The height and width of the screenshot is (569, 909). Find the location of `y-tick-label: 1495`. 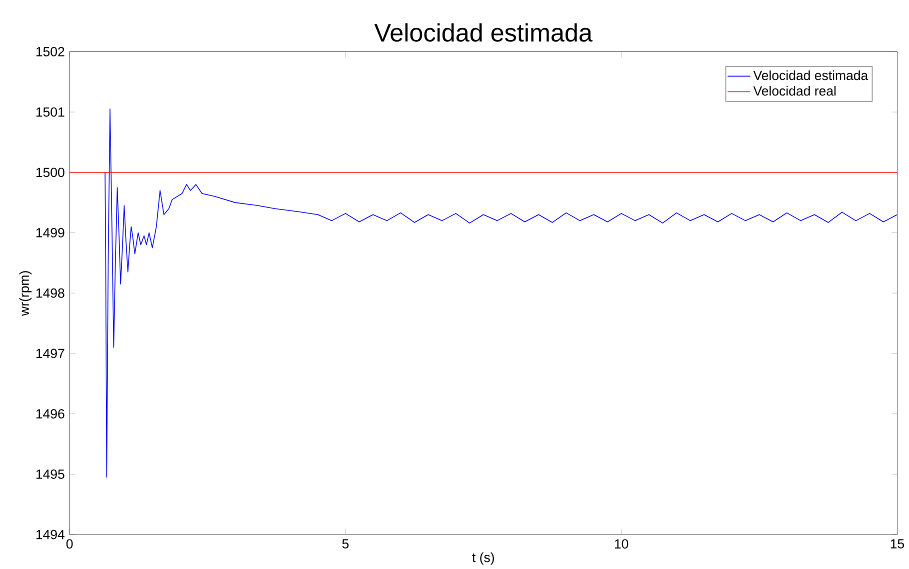

y-tick-label: 1495 is located at coordinates (50, 474).